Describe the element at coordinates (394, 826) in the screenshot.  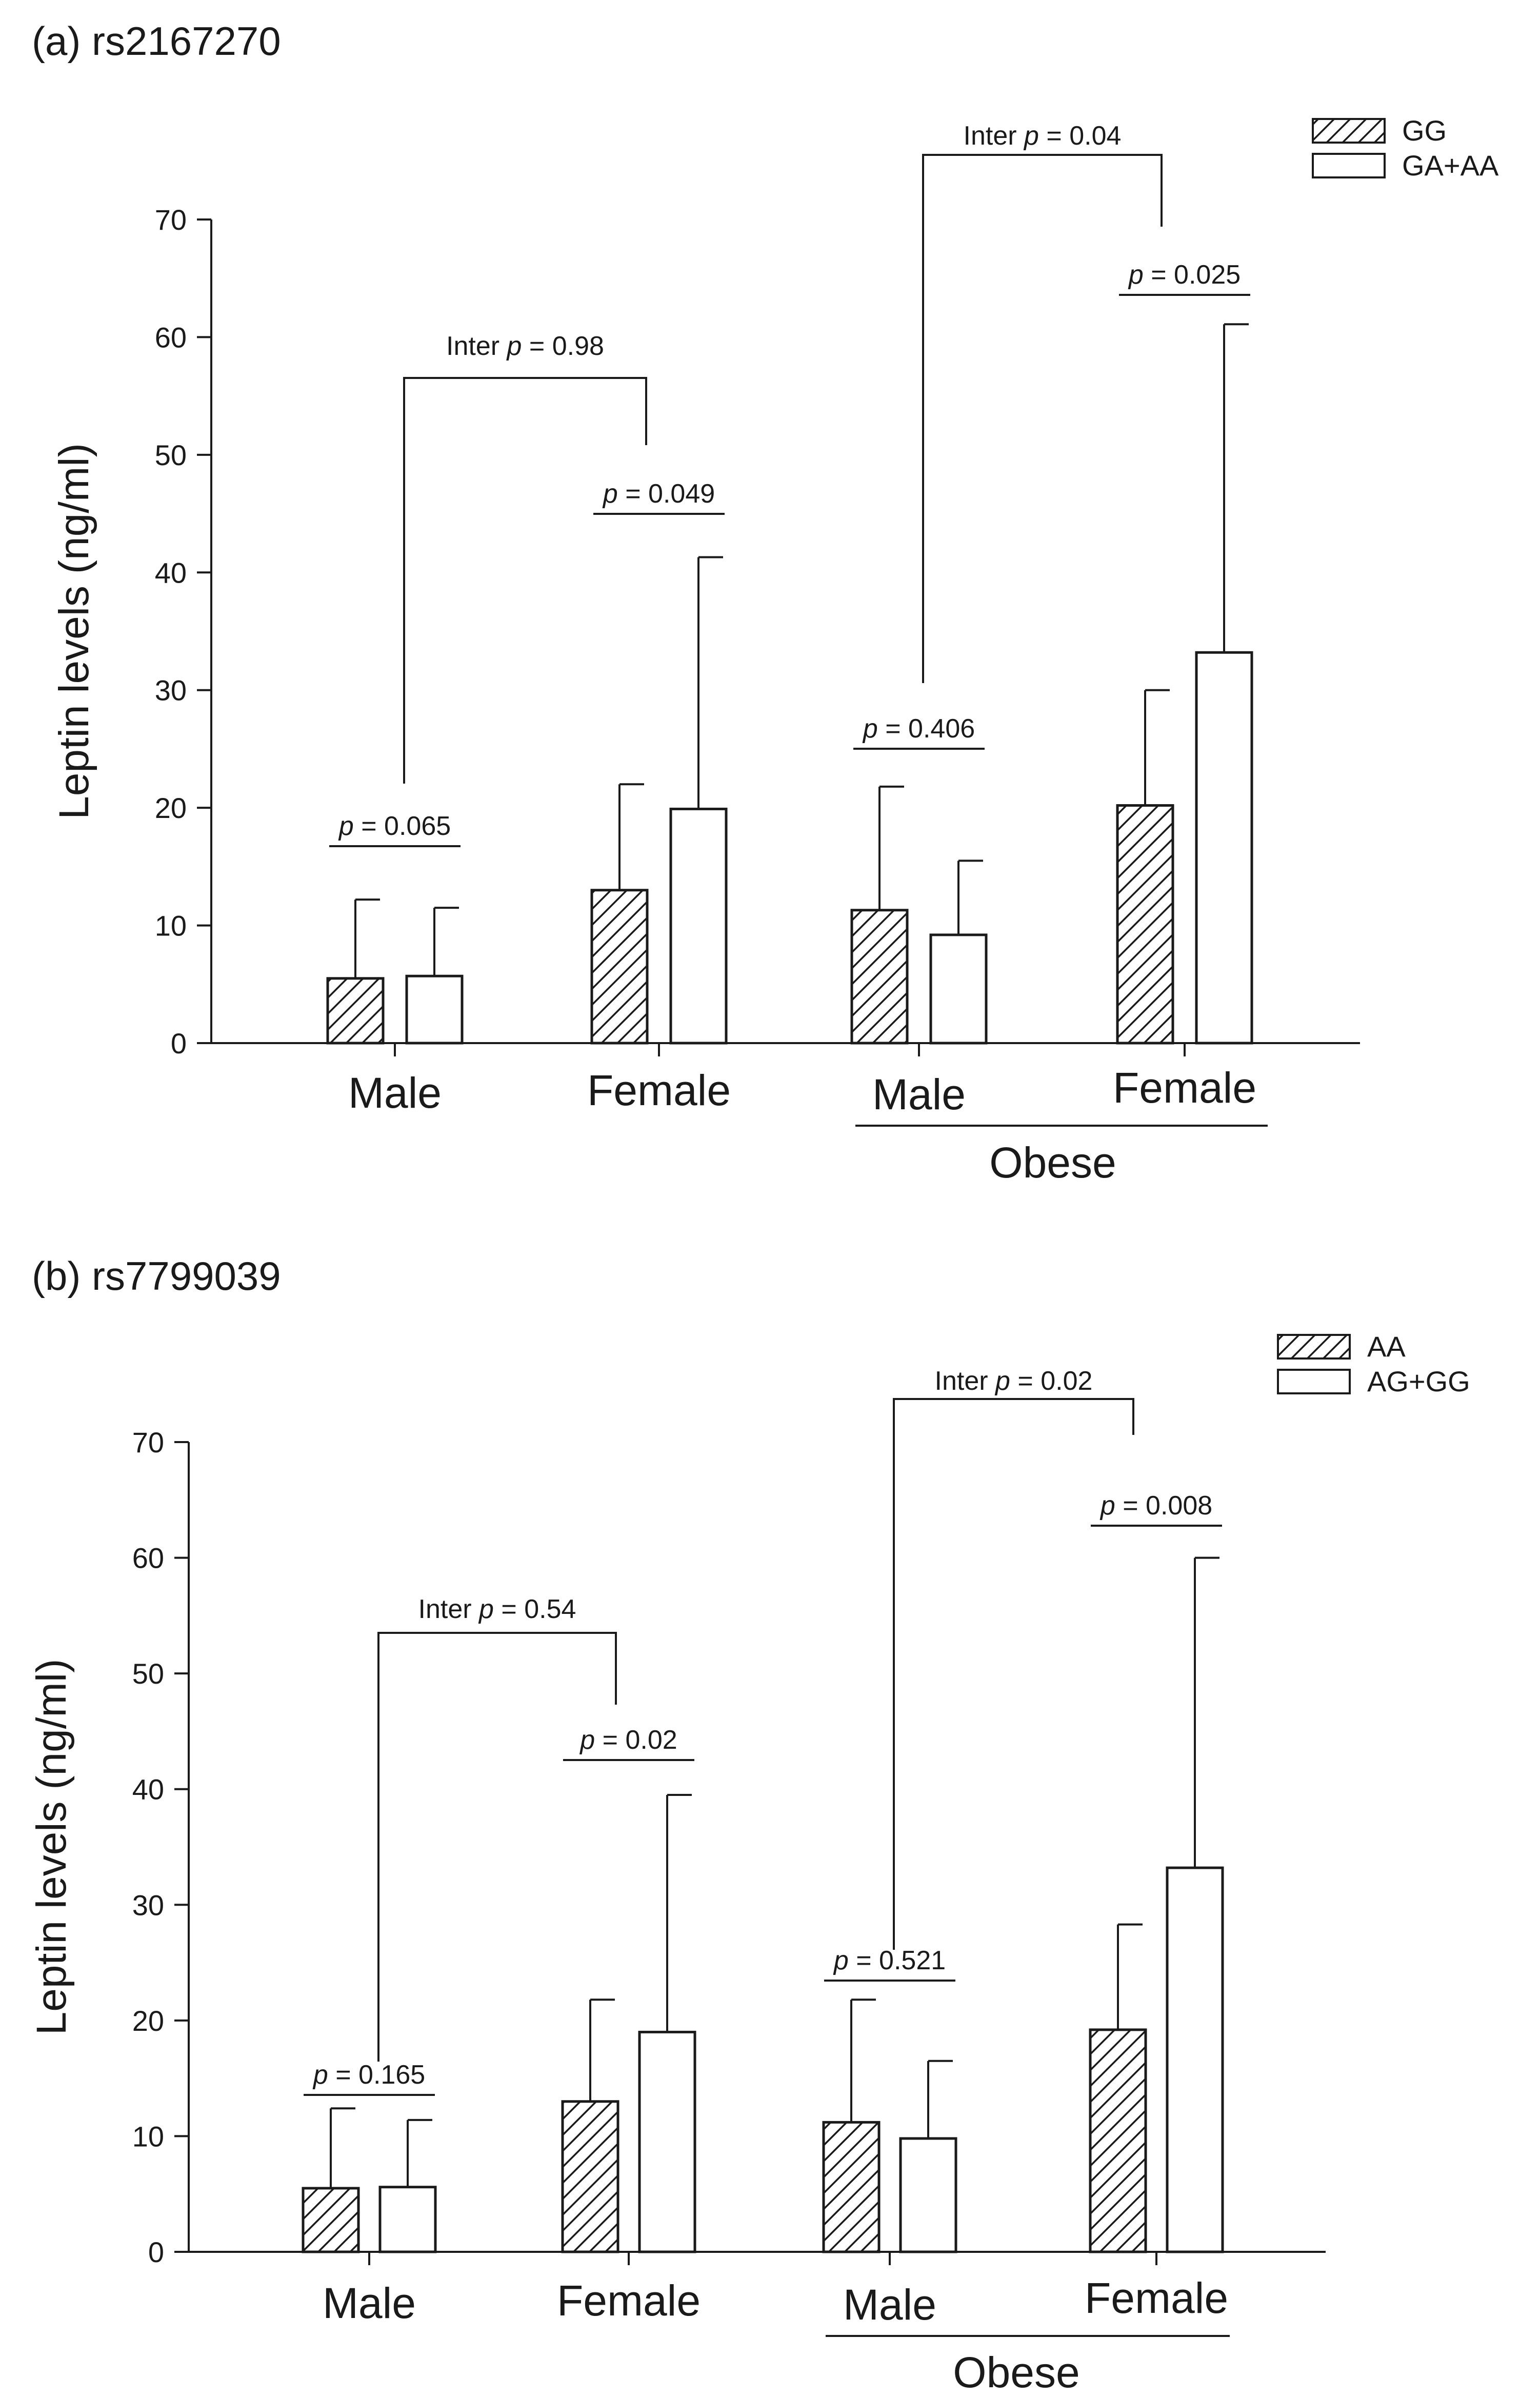
I see `pvalue-label: p = 0.065` at that location.